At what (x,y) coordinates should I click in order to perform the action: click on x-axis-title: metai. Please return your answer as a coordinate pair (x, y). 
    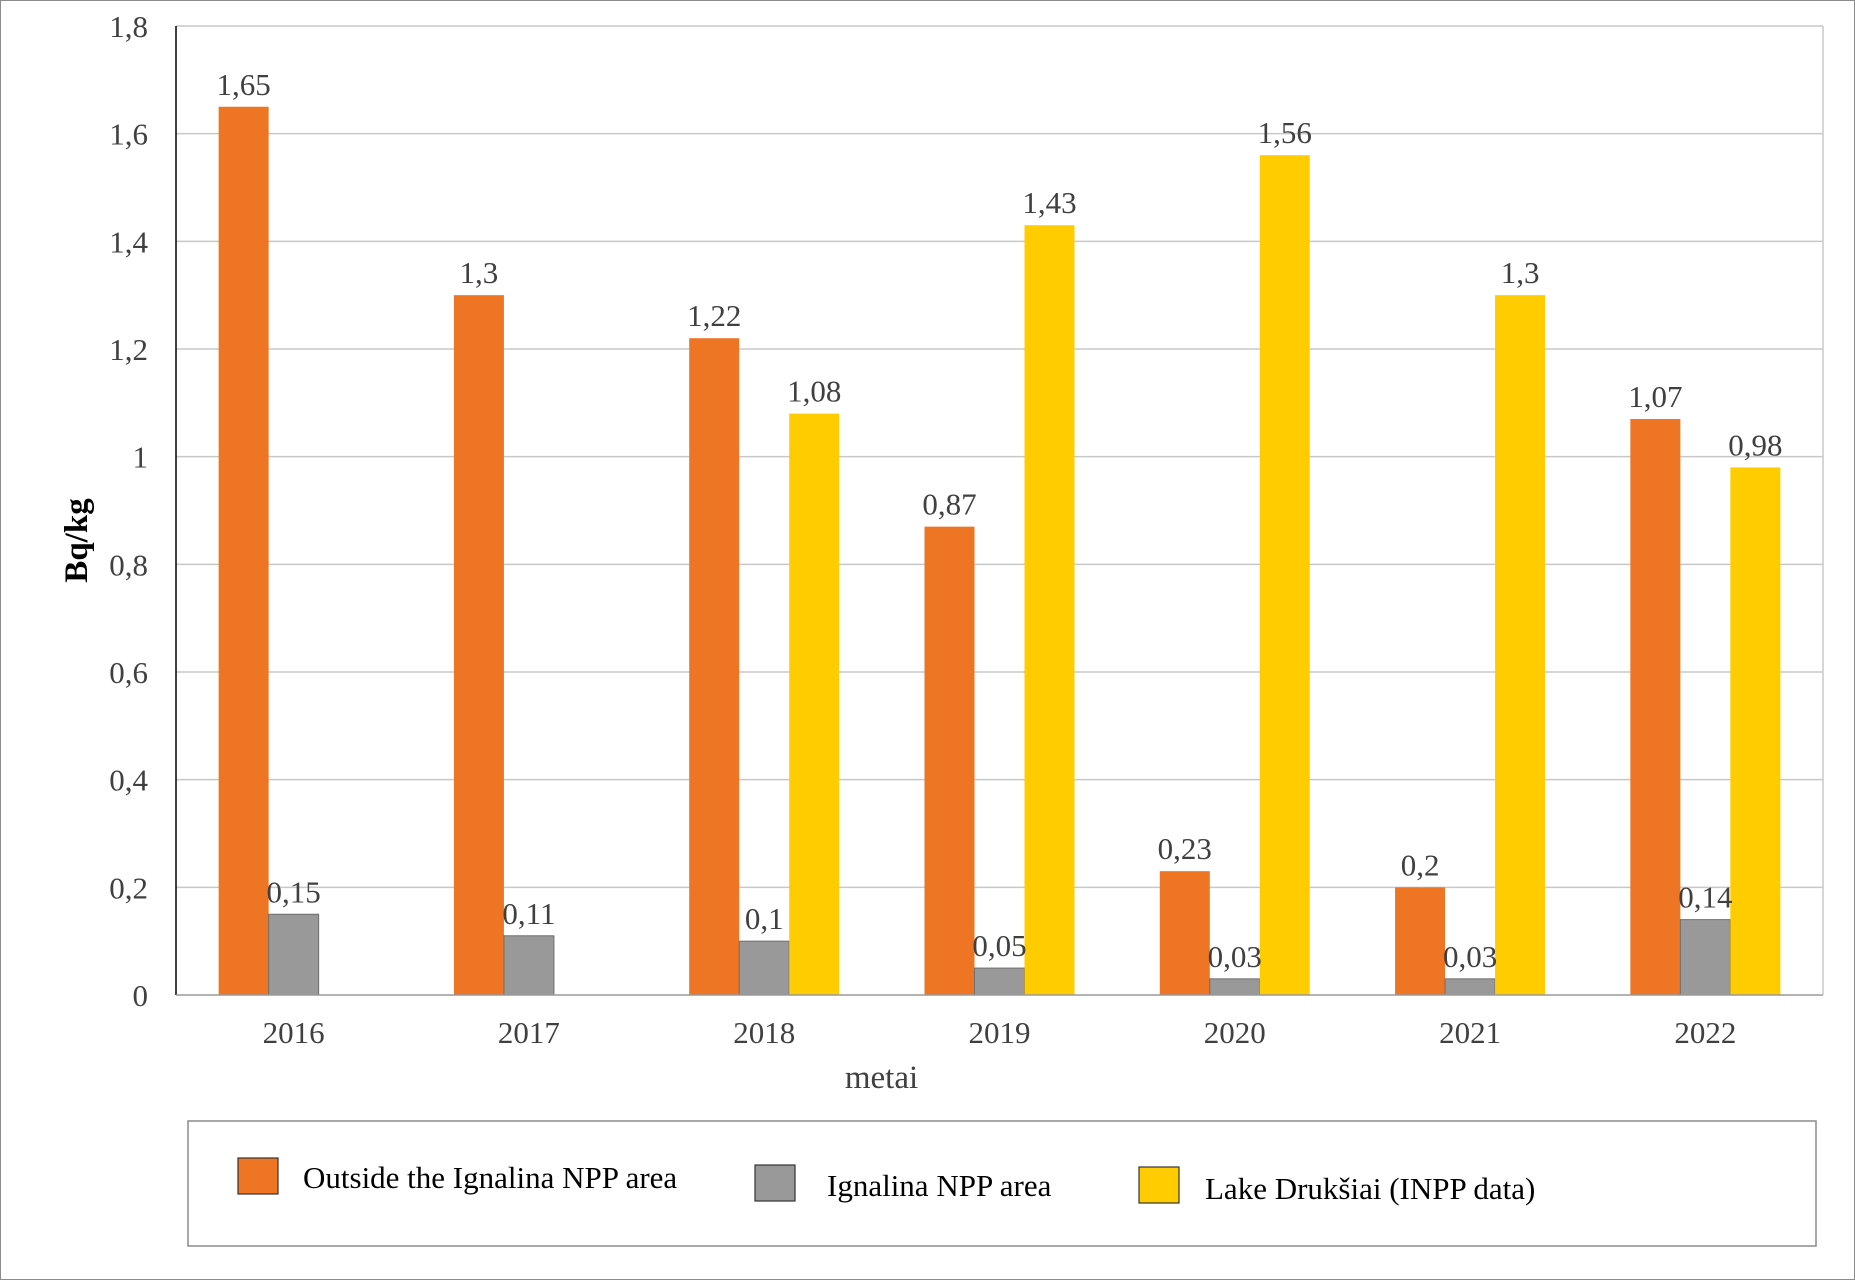
    Looking at the image, I should click on (881, 1078).